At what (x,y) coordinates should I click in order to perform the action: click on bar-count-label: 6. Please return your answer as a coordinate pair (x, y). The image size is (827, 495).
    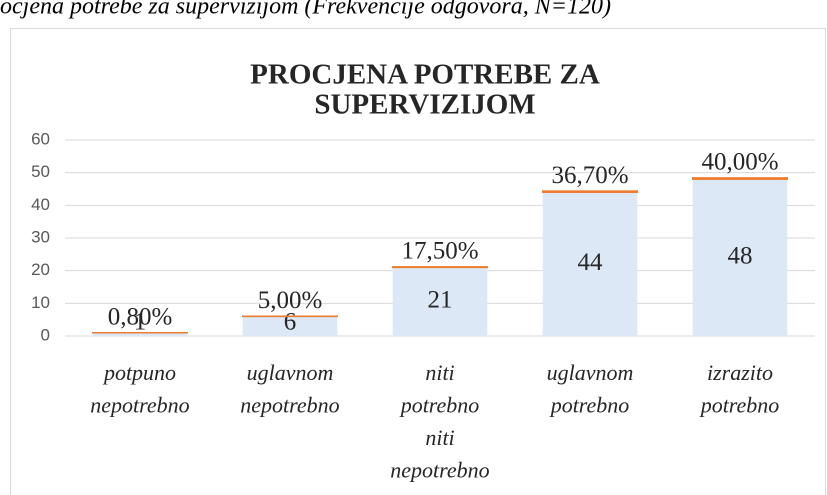
    Looking at the image, I should click on (290, 322).